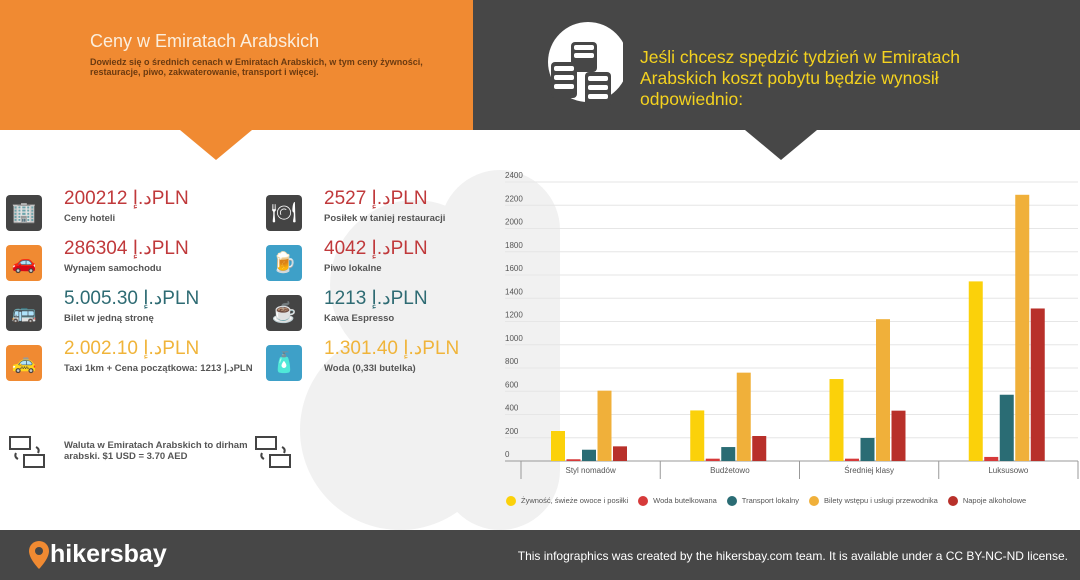 The height and width of the screenshot is (580, 1080). Describe the element at coordinates (24, 263) in the screenshot. I see `car-icon: 🚗` at that location.